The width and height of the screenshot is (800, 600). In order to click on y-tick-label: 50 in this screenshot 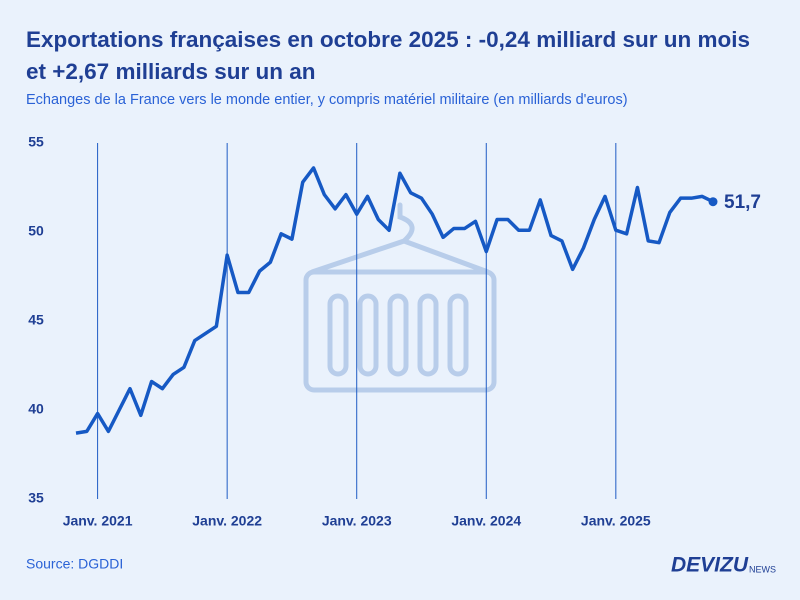, I will do `click(36, 231)`.